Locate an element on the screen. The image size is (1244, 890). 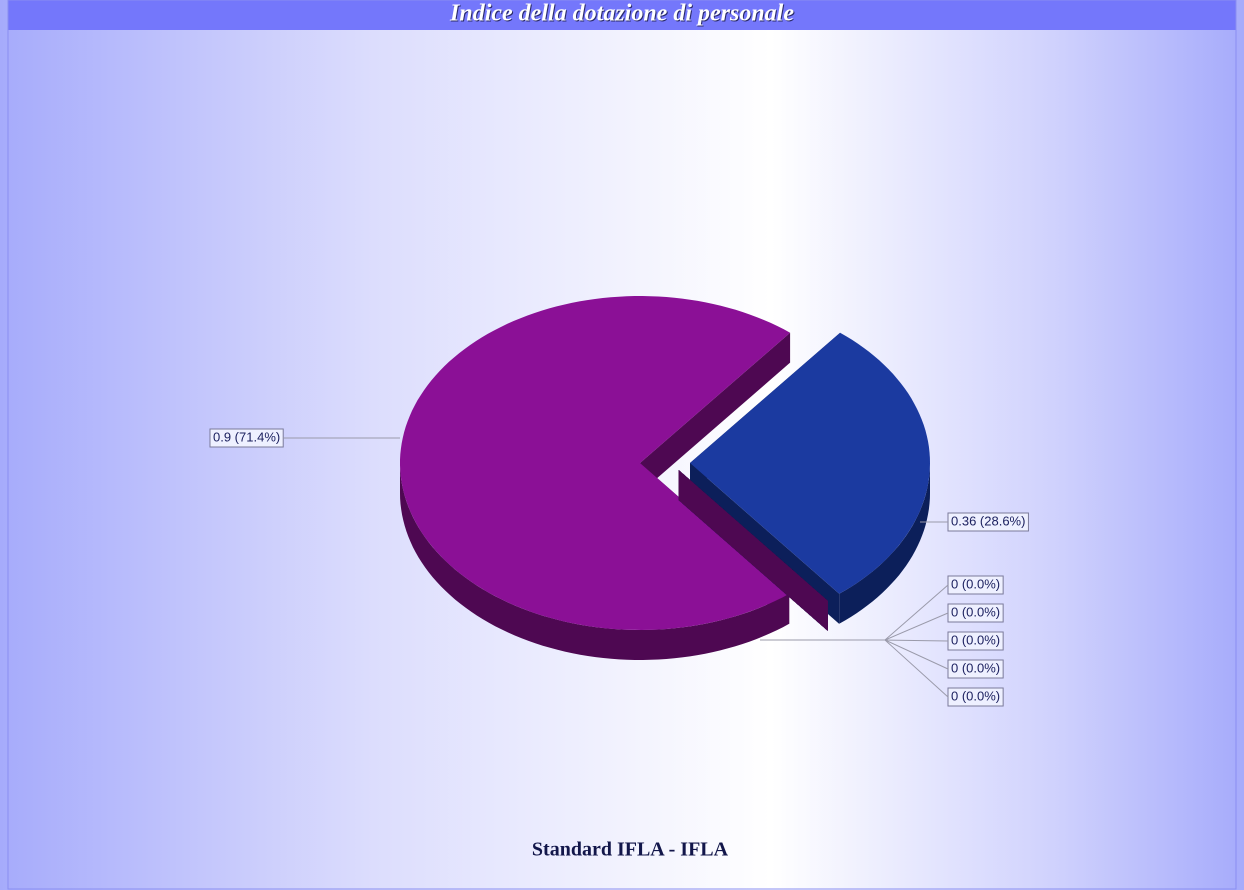
data-label: 0.36 (28.6%) is located at coordinates (988, 520).